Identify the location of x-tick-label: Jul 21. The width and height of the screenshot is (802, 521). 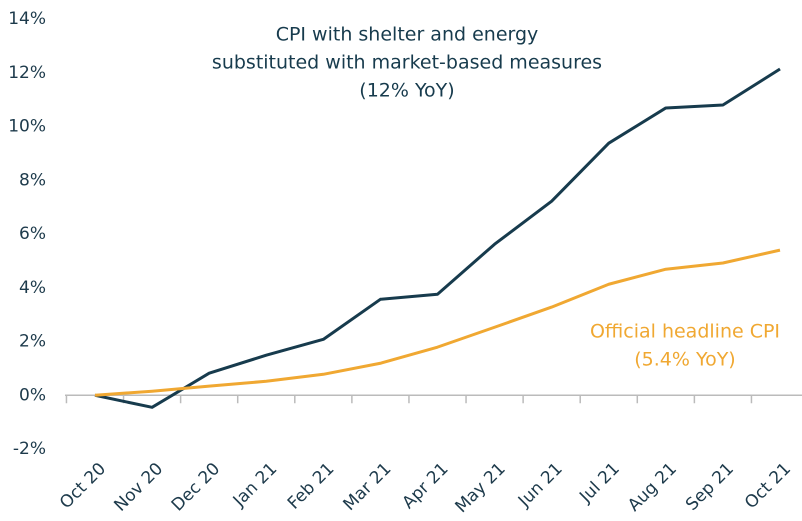
(599, 483).